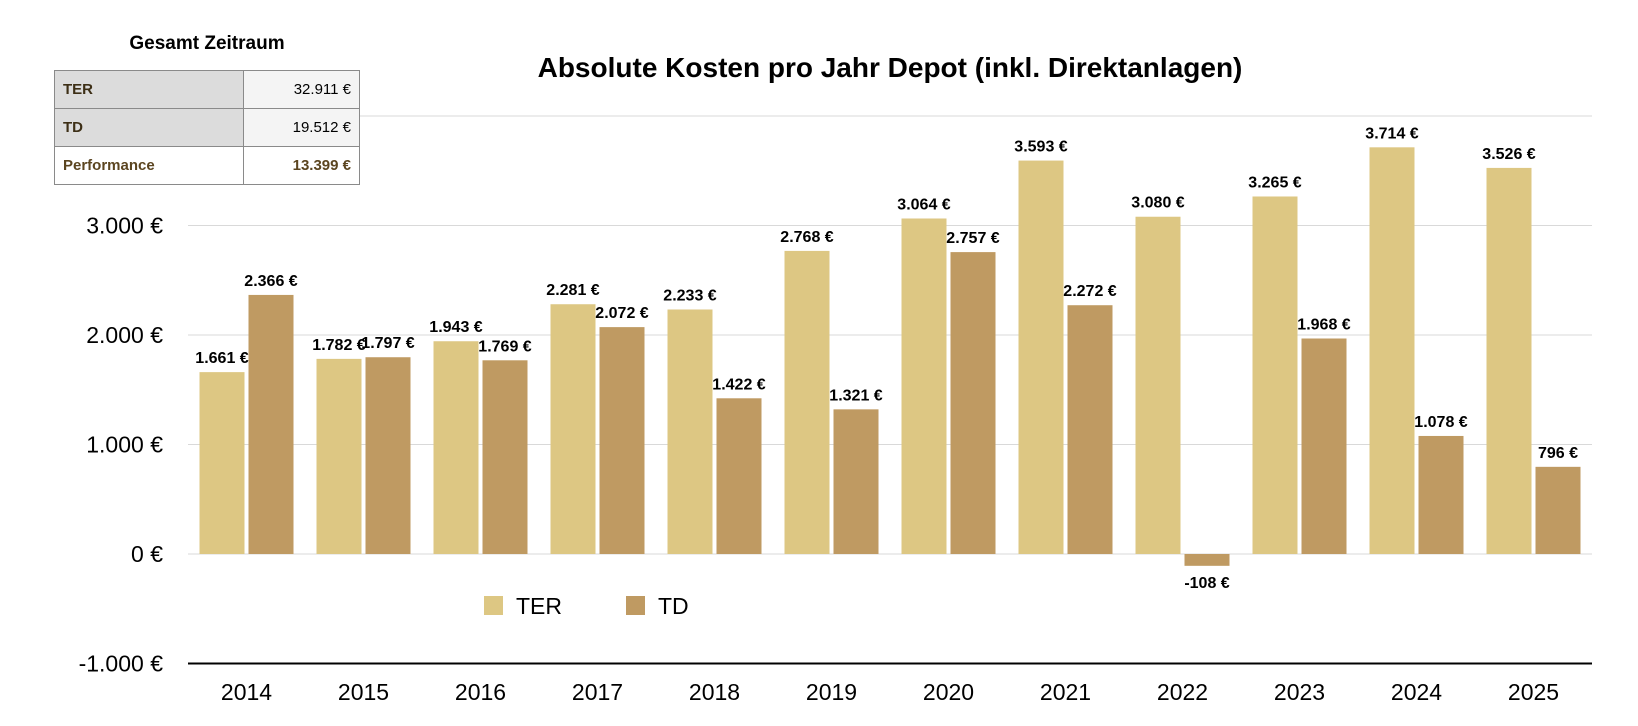 This screenshot has height=726, width=1638. Describe the element at coordinates (121, 664) in the screenshot. I see `y-tick-label: -1.000 €` at that location.